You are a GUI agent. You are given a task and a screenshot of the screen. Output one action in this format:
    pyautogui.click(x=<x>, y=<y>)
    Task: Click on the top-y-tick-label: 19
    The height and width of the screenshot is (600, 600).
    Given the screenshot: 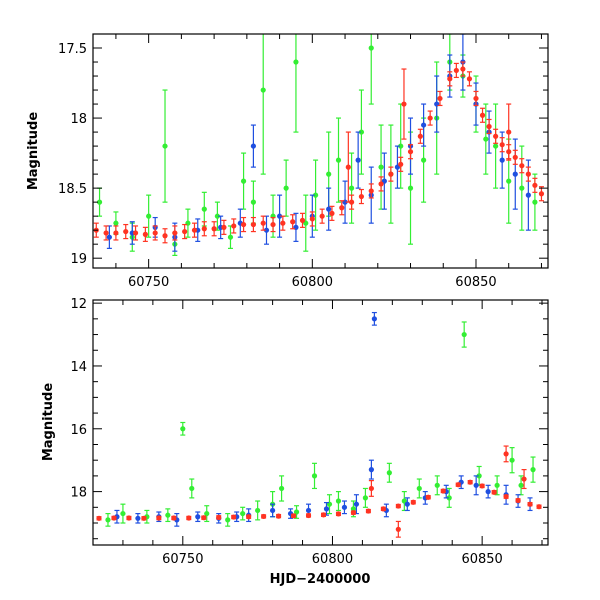 What is the action you would take?
    pyautogui.click(x=78, y=259)
    